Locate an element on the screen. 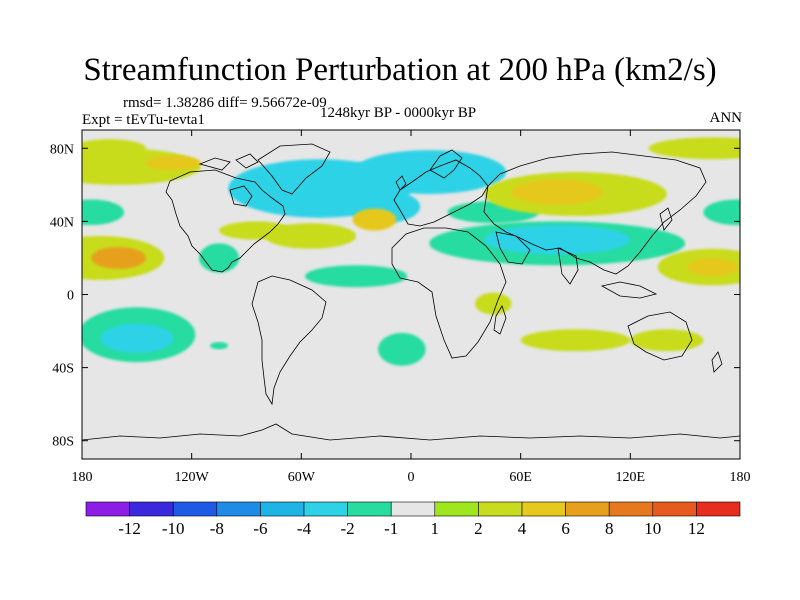 The width and height of the screenshot is (800, 600). experiment-label: Expt = tEvTu-tevta1 is located at coordinates (143, 120).